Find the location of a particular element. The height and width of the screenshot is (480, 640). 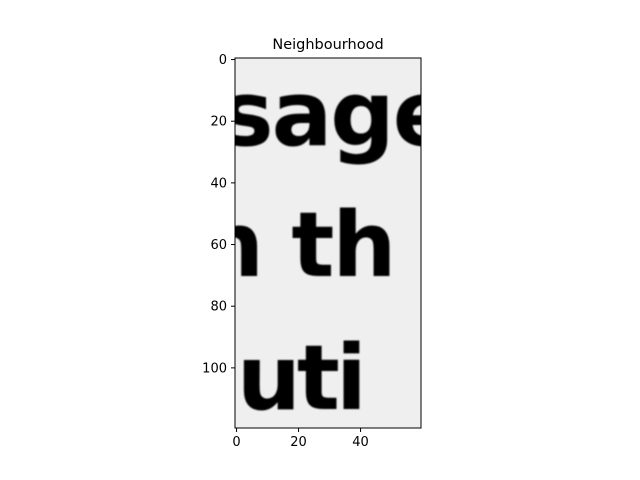

image-text-line-2: n th is located at coordinates (297, 245).